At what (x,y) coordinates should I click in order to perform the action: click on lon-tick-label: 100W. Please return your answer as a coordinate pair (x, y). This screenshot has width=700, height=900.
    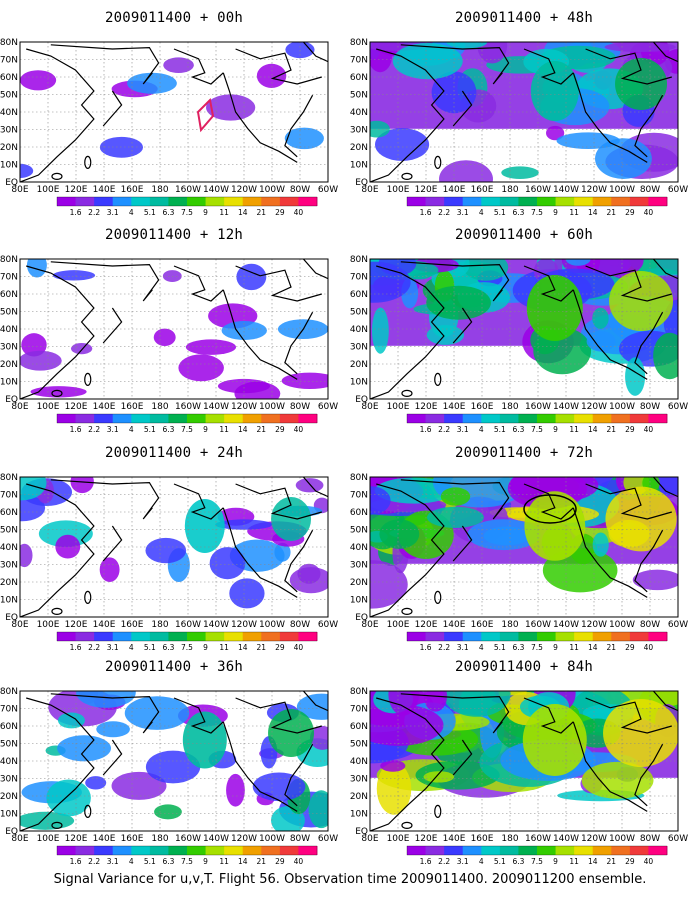
    Looking at the image, I should click on (272, 839).